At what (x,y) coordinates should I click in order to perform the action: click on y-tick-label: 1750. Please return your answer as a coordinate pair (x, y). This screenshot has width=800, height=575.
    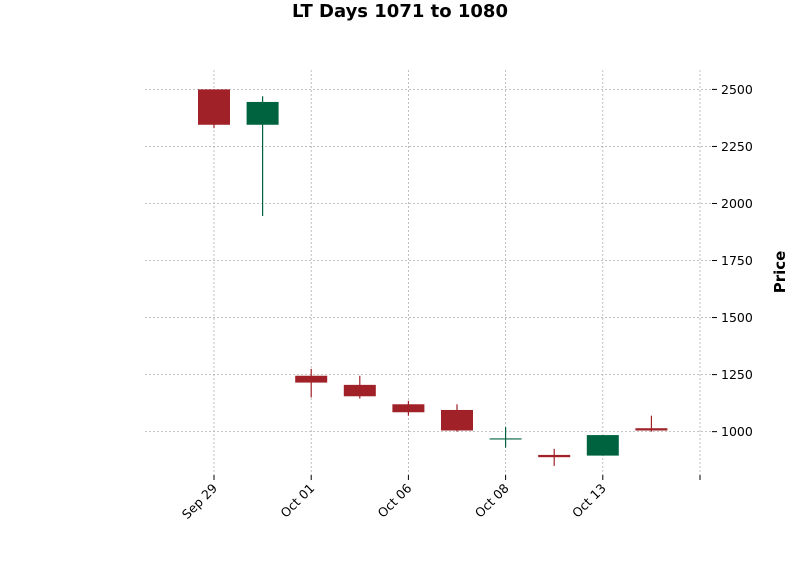
    Looking at the image, I should click on (737, 260).